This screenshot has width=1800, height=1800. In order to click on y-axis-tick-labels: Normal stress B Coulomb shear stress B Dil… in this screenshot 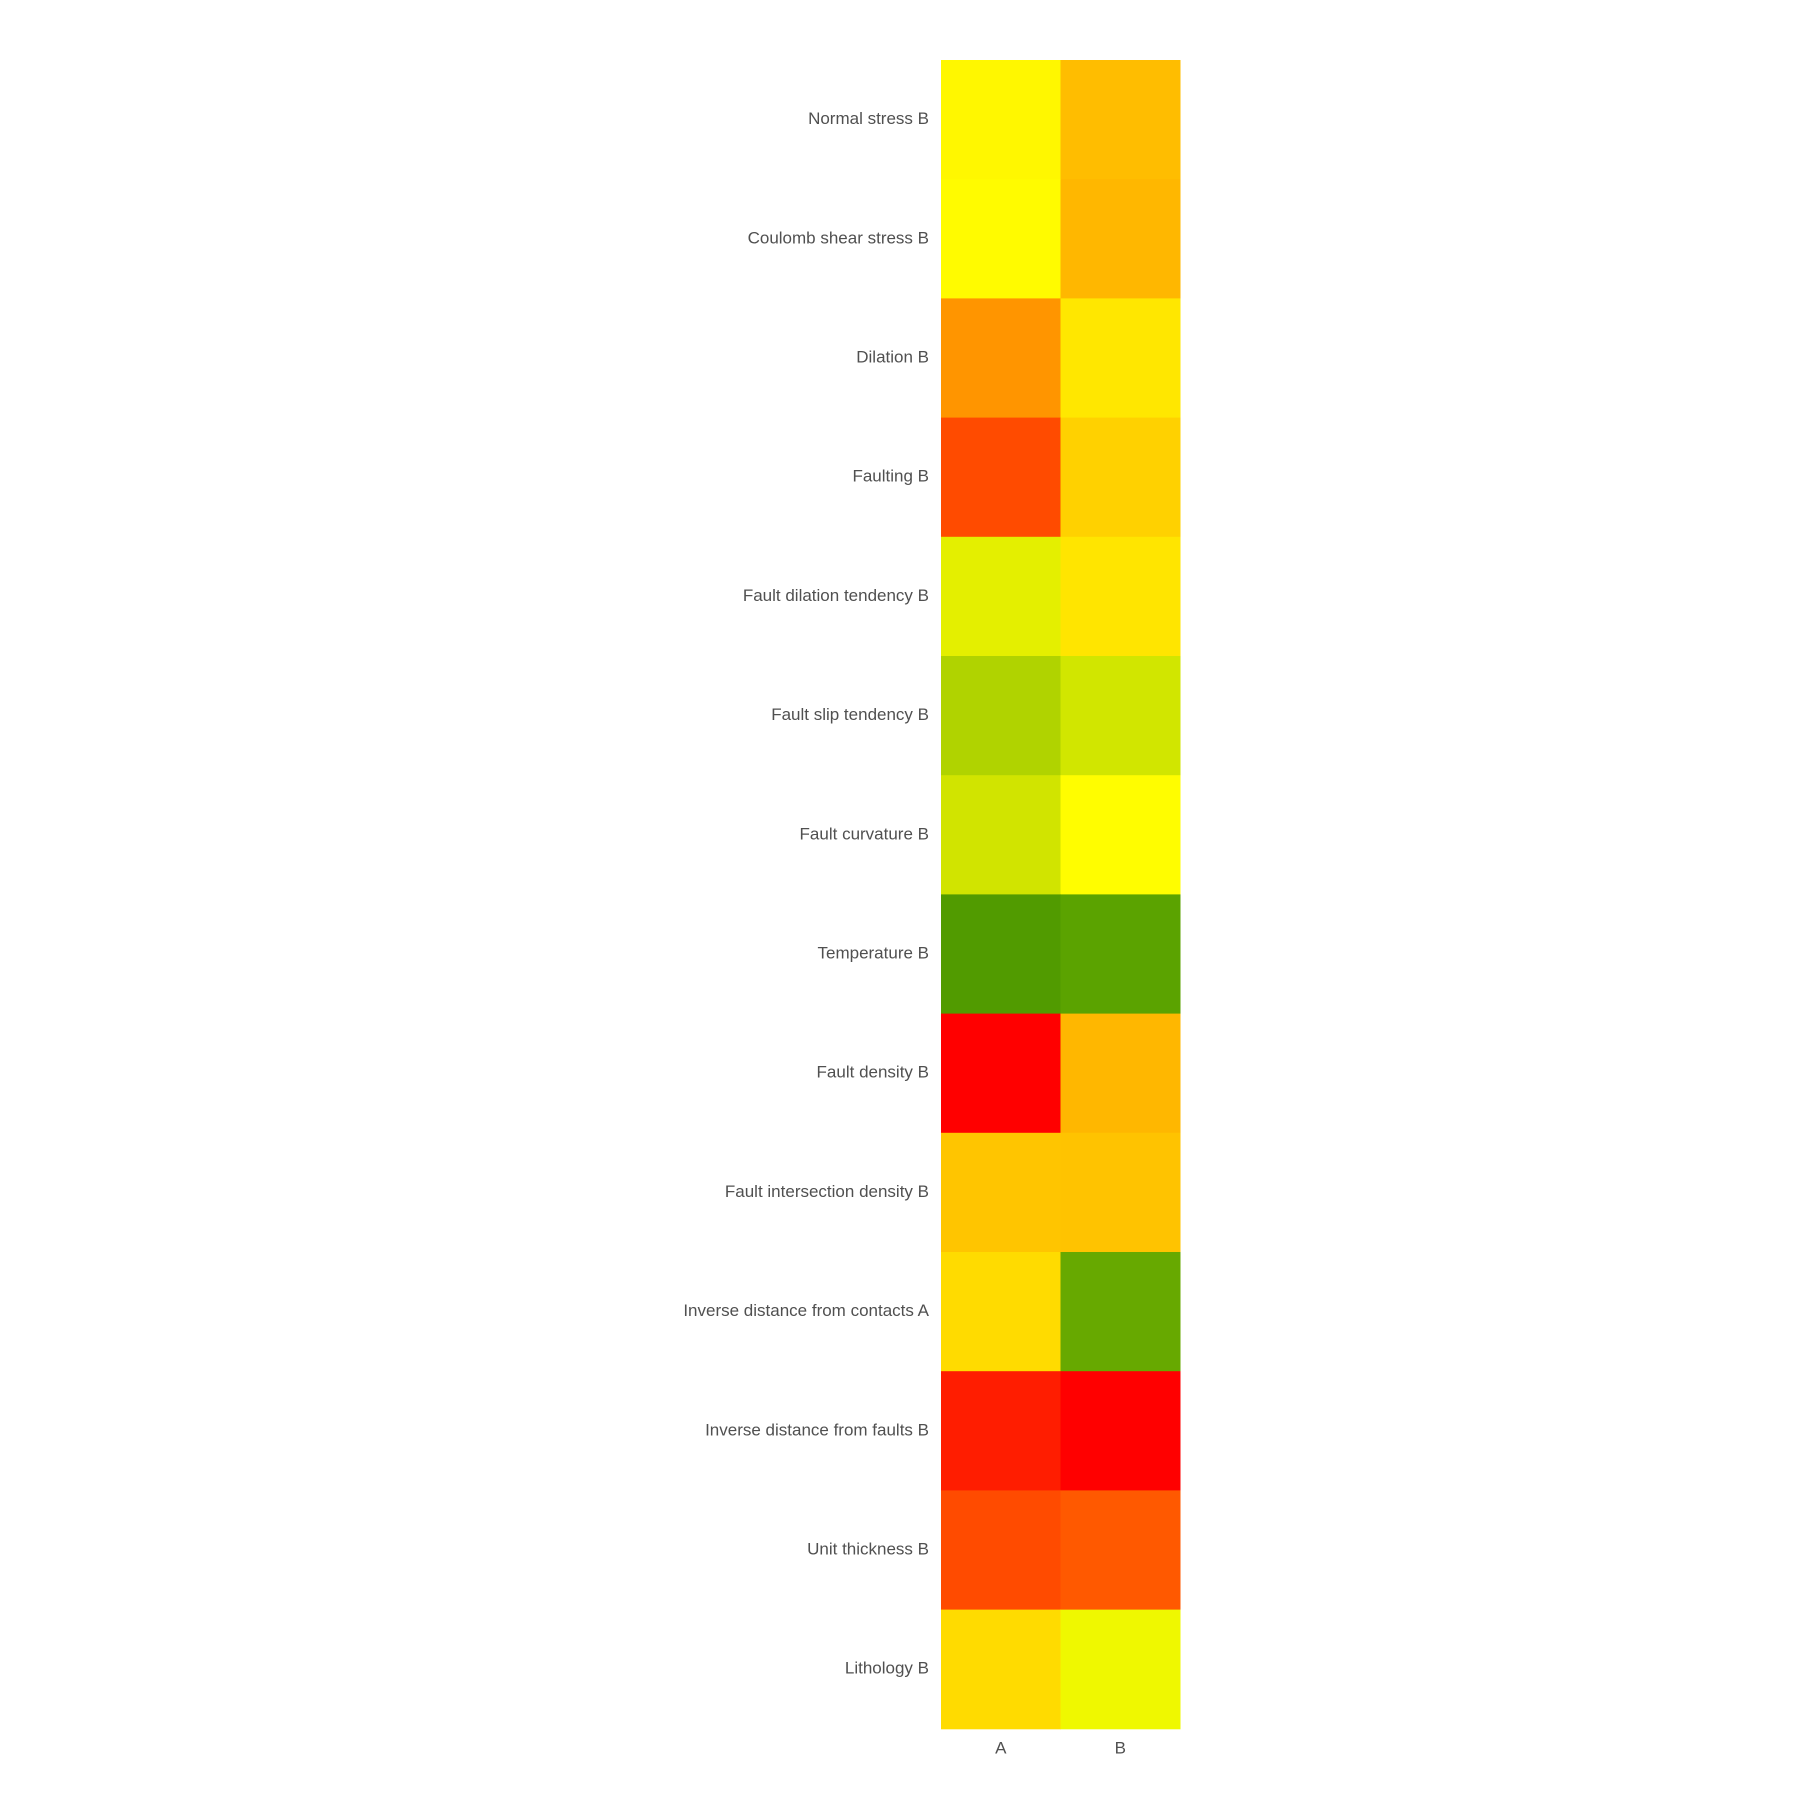, I will do `click(806, 893)`.